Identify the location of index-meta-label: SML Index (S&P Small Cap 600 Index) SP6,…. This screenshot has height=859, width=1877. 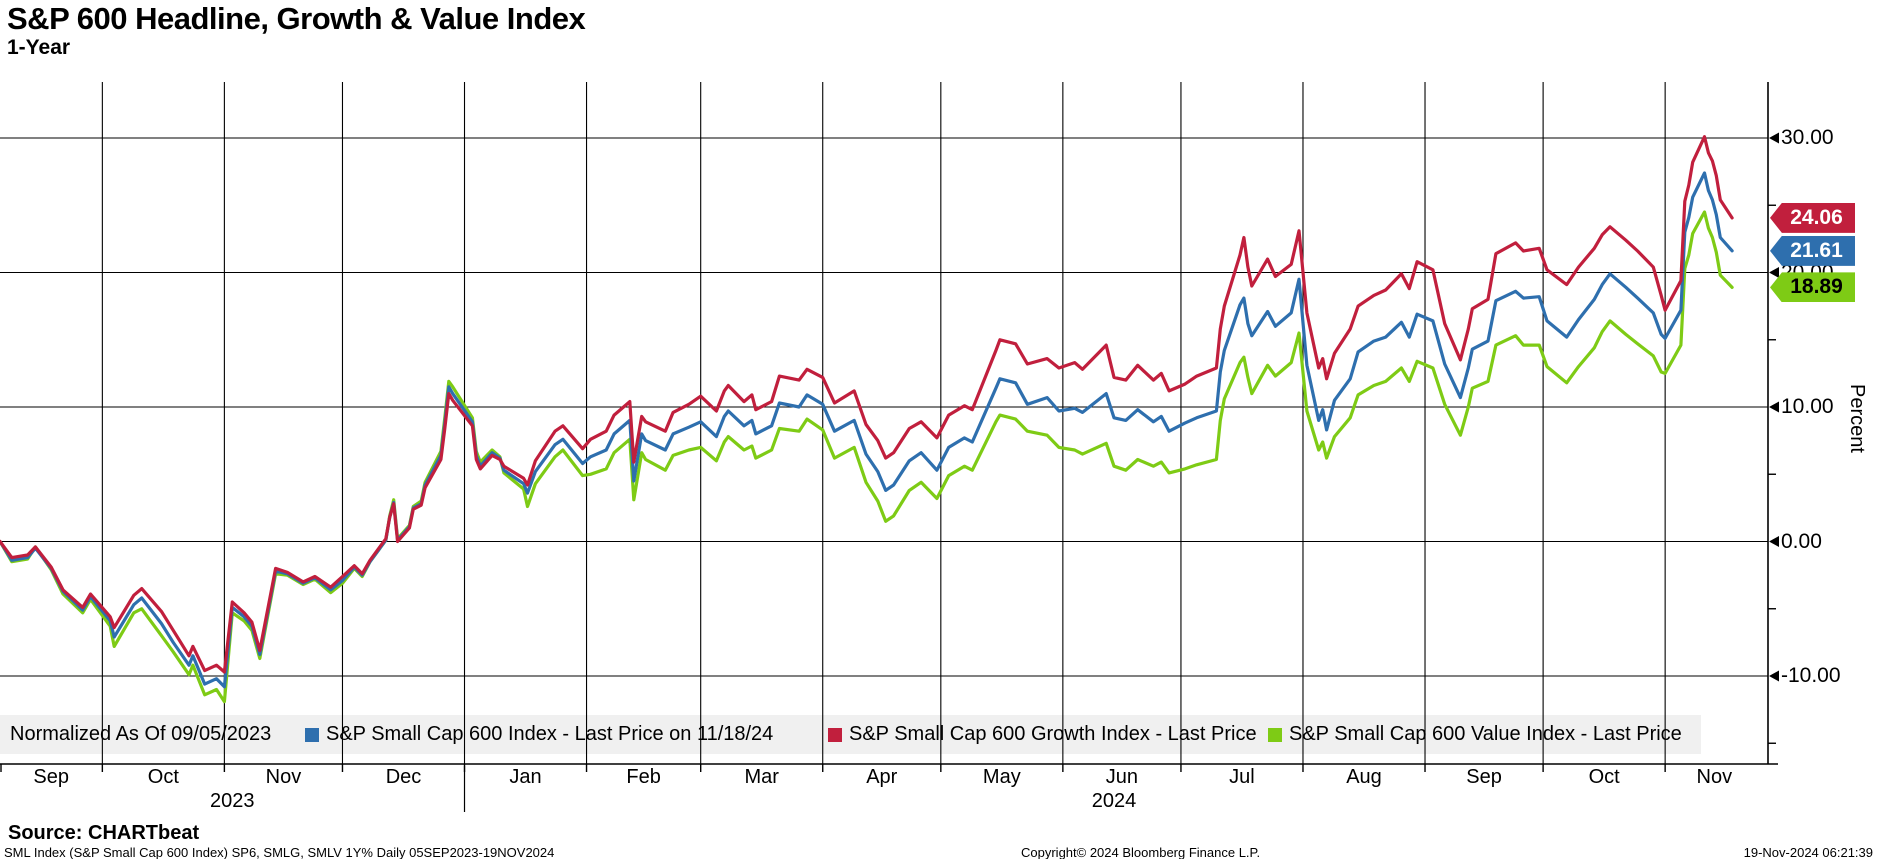
(279, 852).